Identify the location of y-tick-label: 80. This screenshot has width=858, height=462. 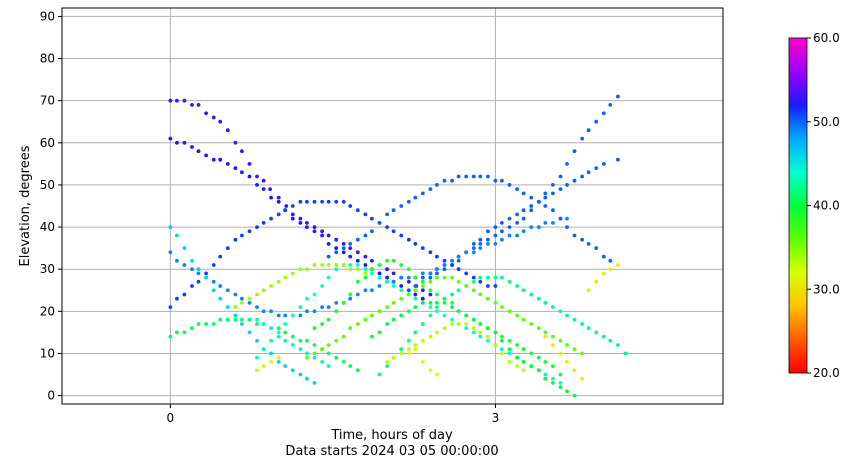
(47, 59).